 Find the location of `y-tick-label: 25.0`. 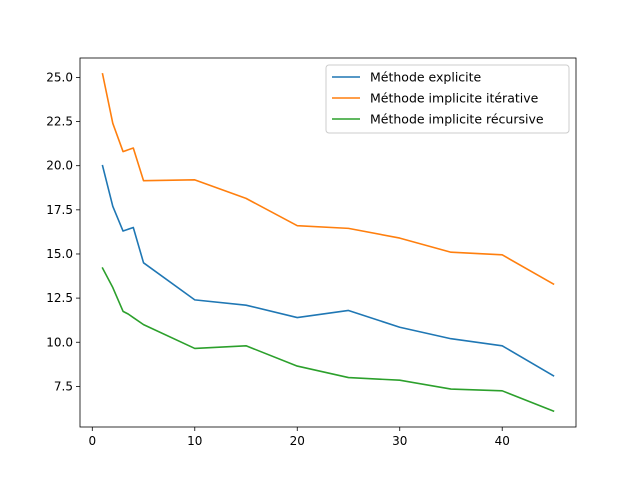

y-tick-label: 25.0 is located at coordinates (59, 77).